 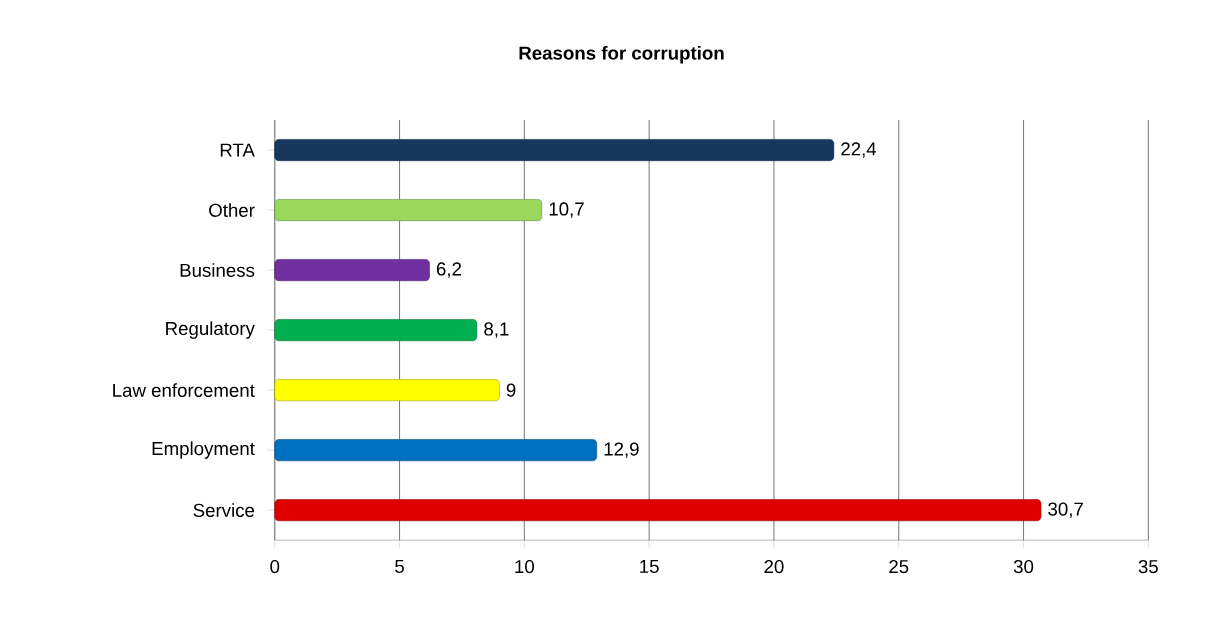 I want to click on x-tick-label: 25, so click(x=899, y=567).